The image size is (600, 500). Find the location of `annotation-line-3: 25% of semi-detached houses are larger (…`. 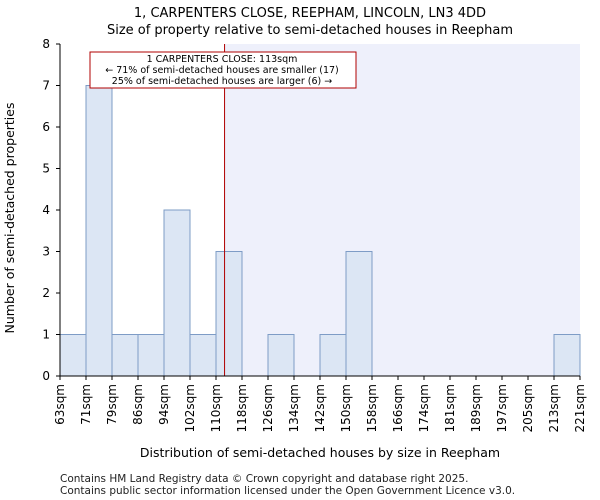

annotation-line-3: 25% of semi-detached houses are larger (… is located at coordinates (222, 81).